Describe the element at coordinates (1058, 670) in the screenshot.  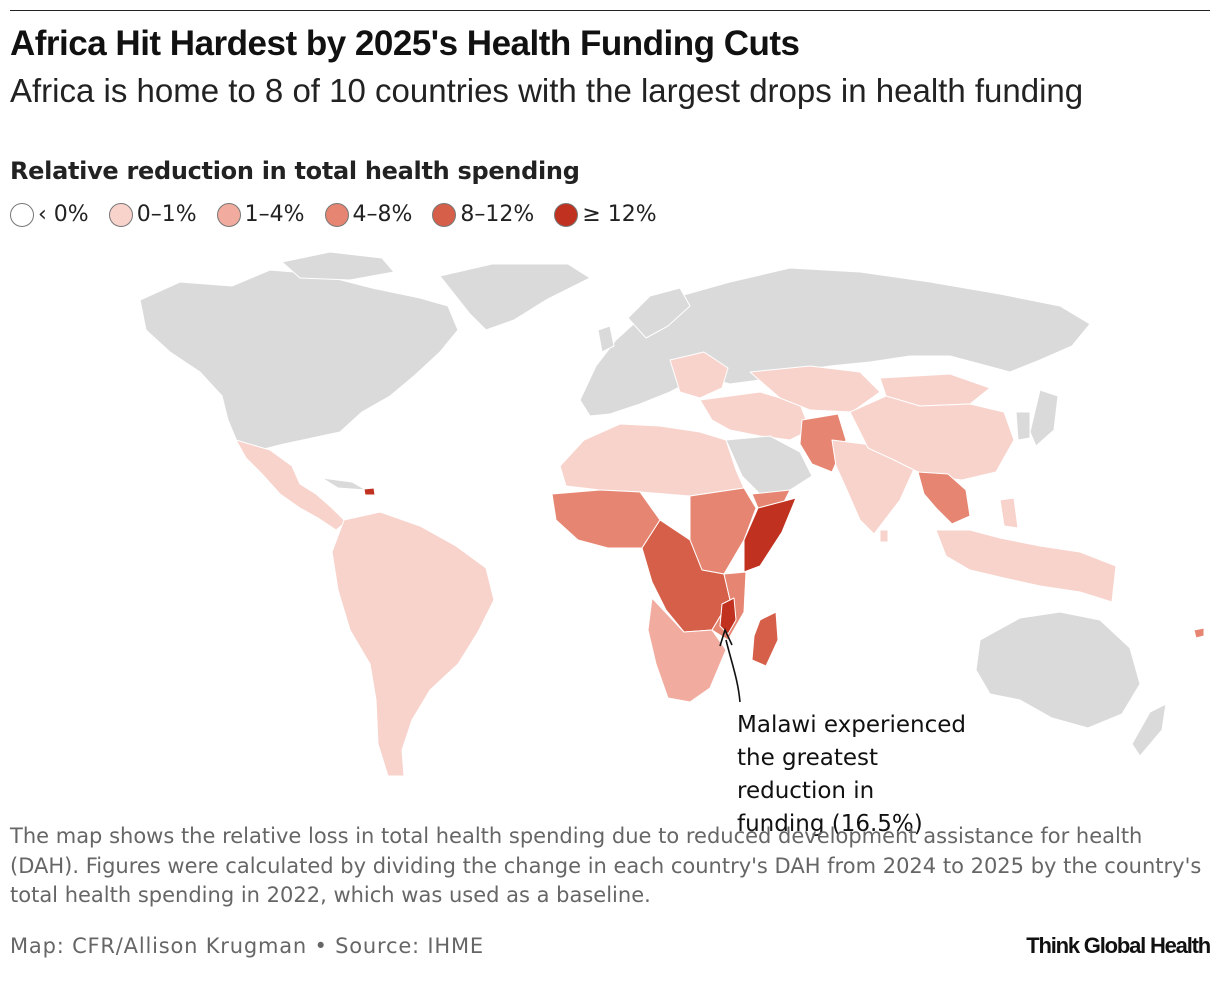
I see `region-australia` at that location.